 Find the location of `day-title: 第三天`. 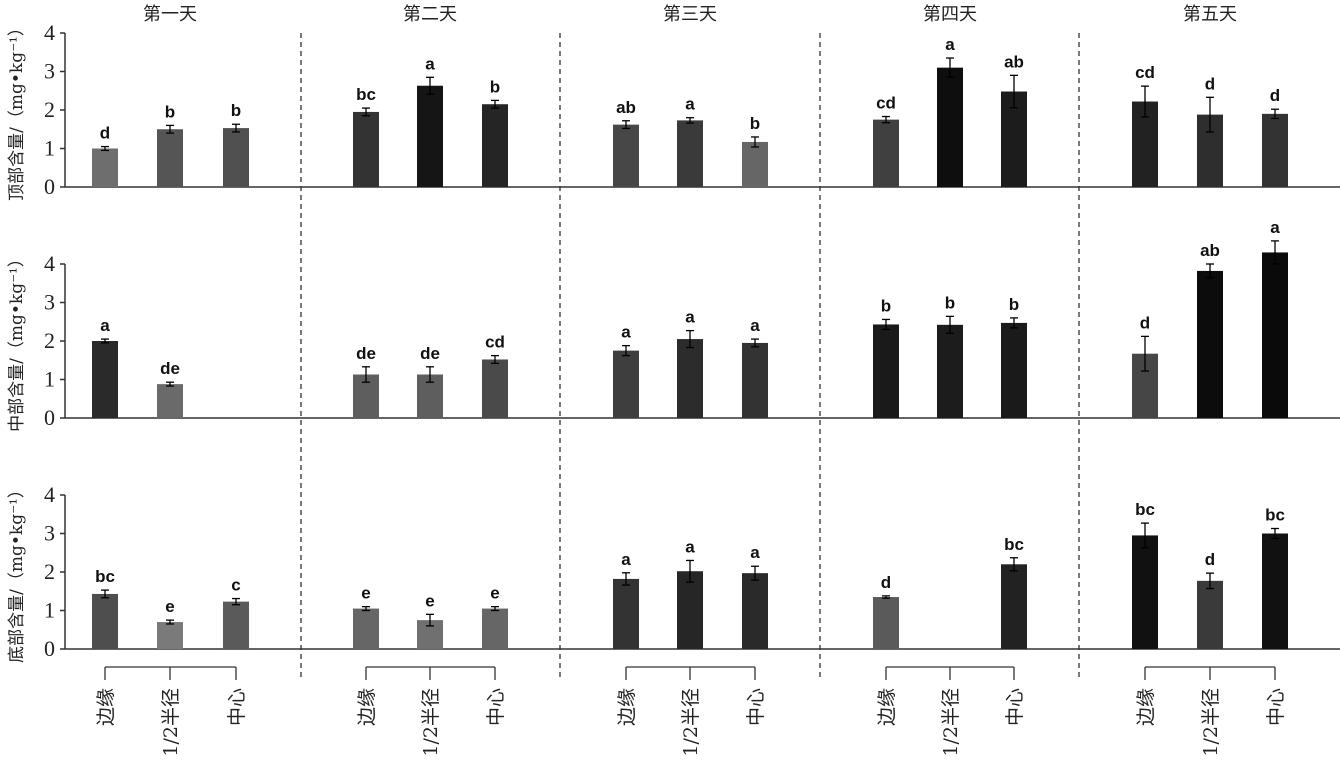

day-title: 第三天 is located at coordinates (690, 14).